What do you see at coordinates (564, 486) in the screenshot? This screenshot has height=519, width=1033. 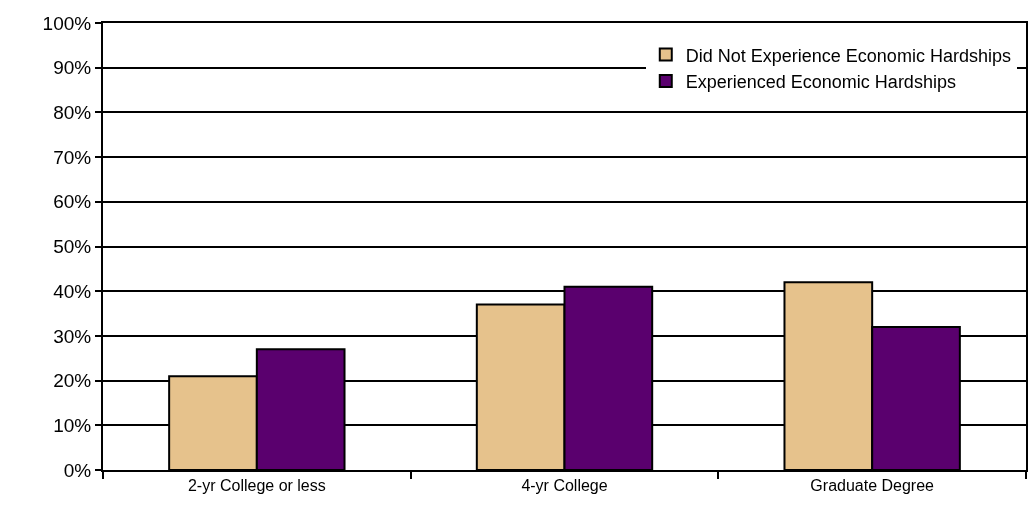 I see `x-tick-label: 4-yr College` at bounding box center [564, 486].